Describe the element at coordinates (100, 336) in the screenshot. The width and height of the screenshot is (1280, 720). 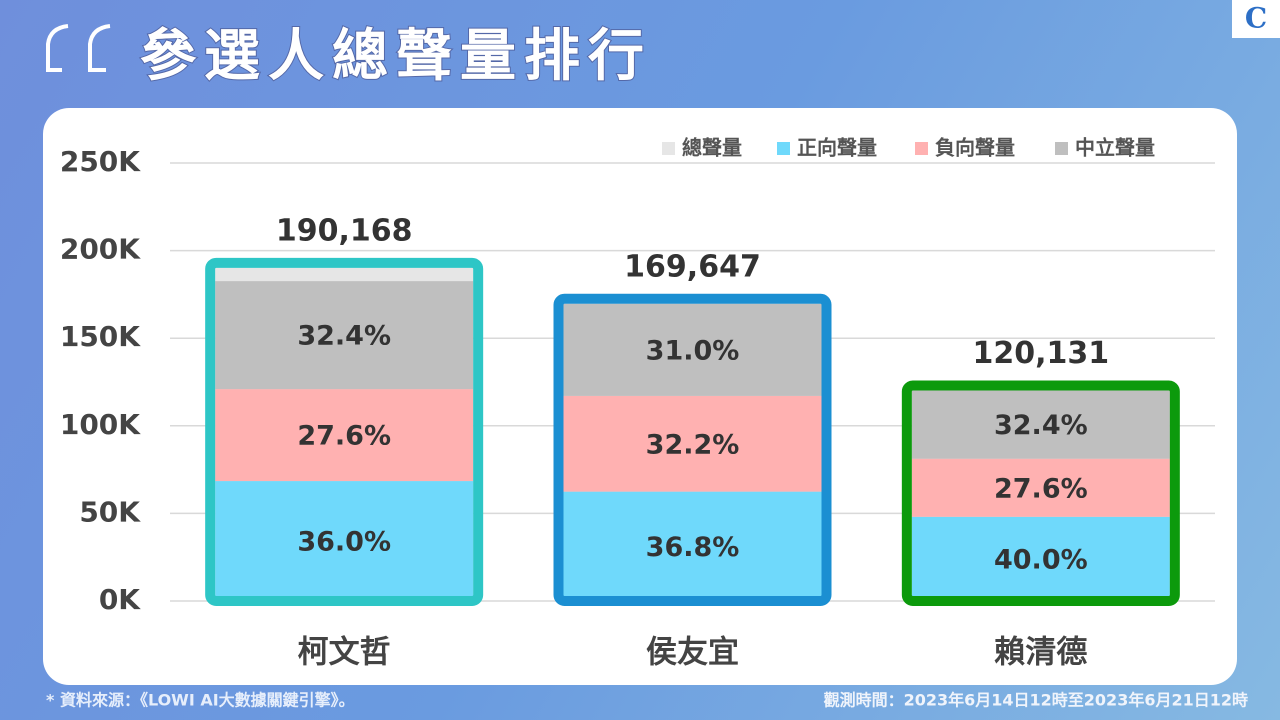
I see `y-tick-label: 150K` at that location.